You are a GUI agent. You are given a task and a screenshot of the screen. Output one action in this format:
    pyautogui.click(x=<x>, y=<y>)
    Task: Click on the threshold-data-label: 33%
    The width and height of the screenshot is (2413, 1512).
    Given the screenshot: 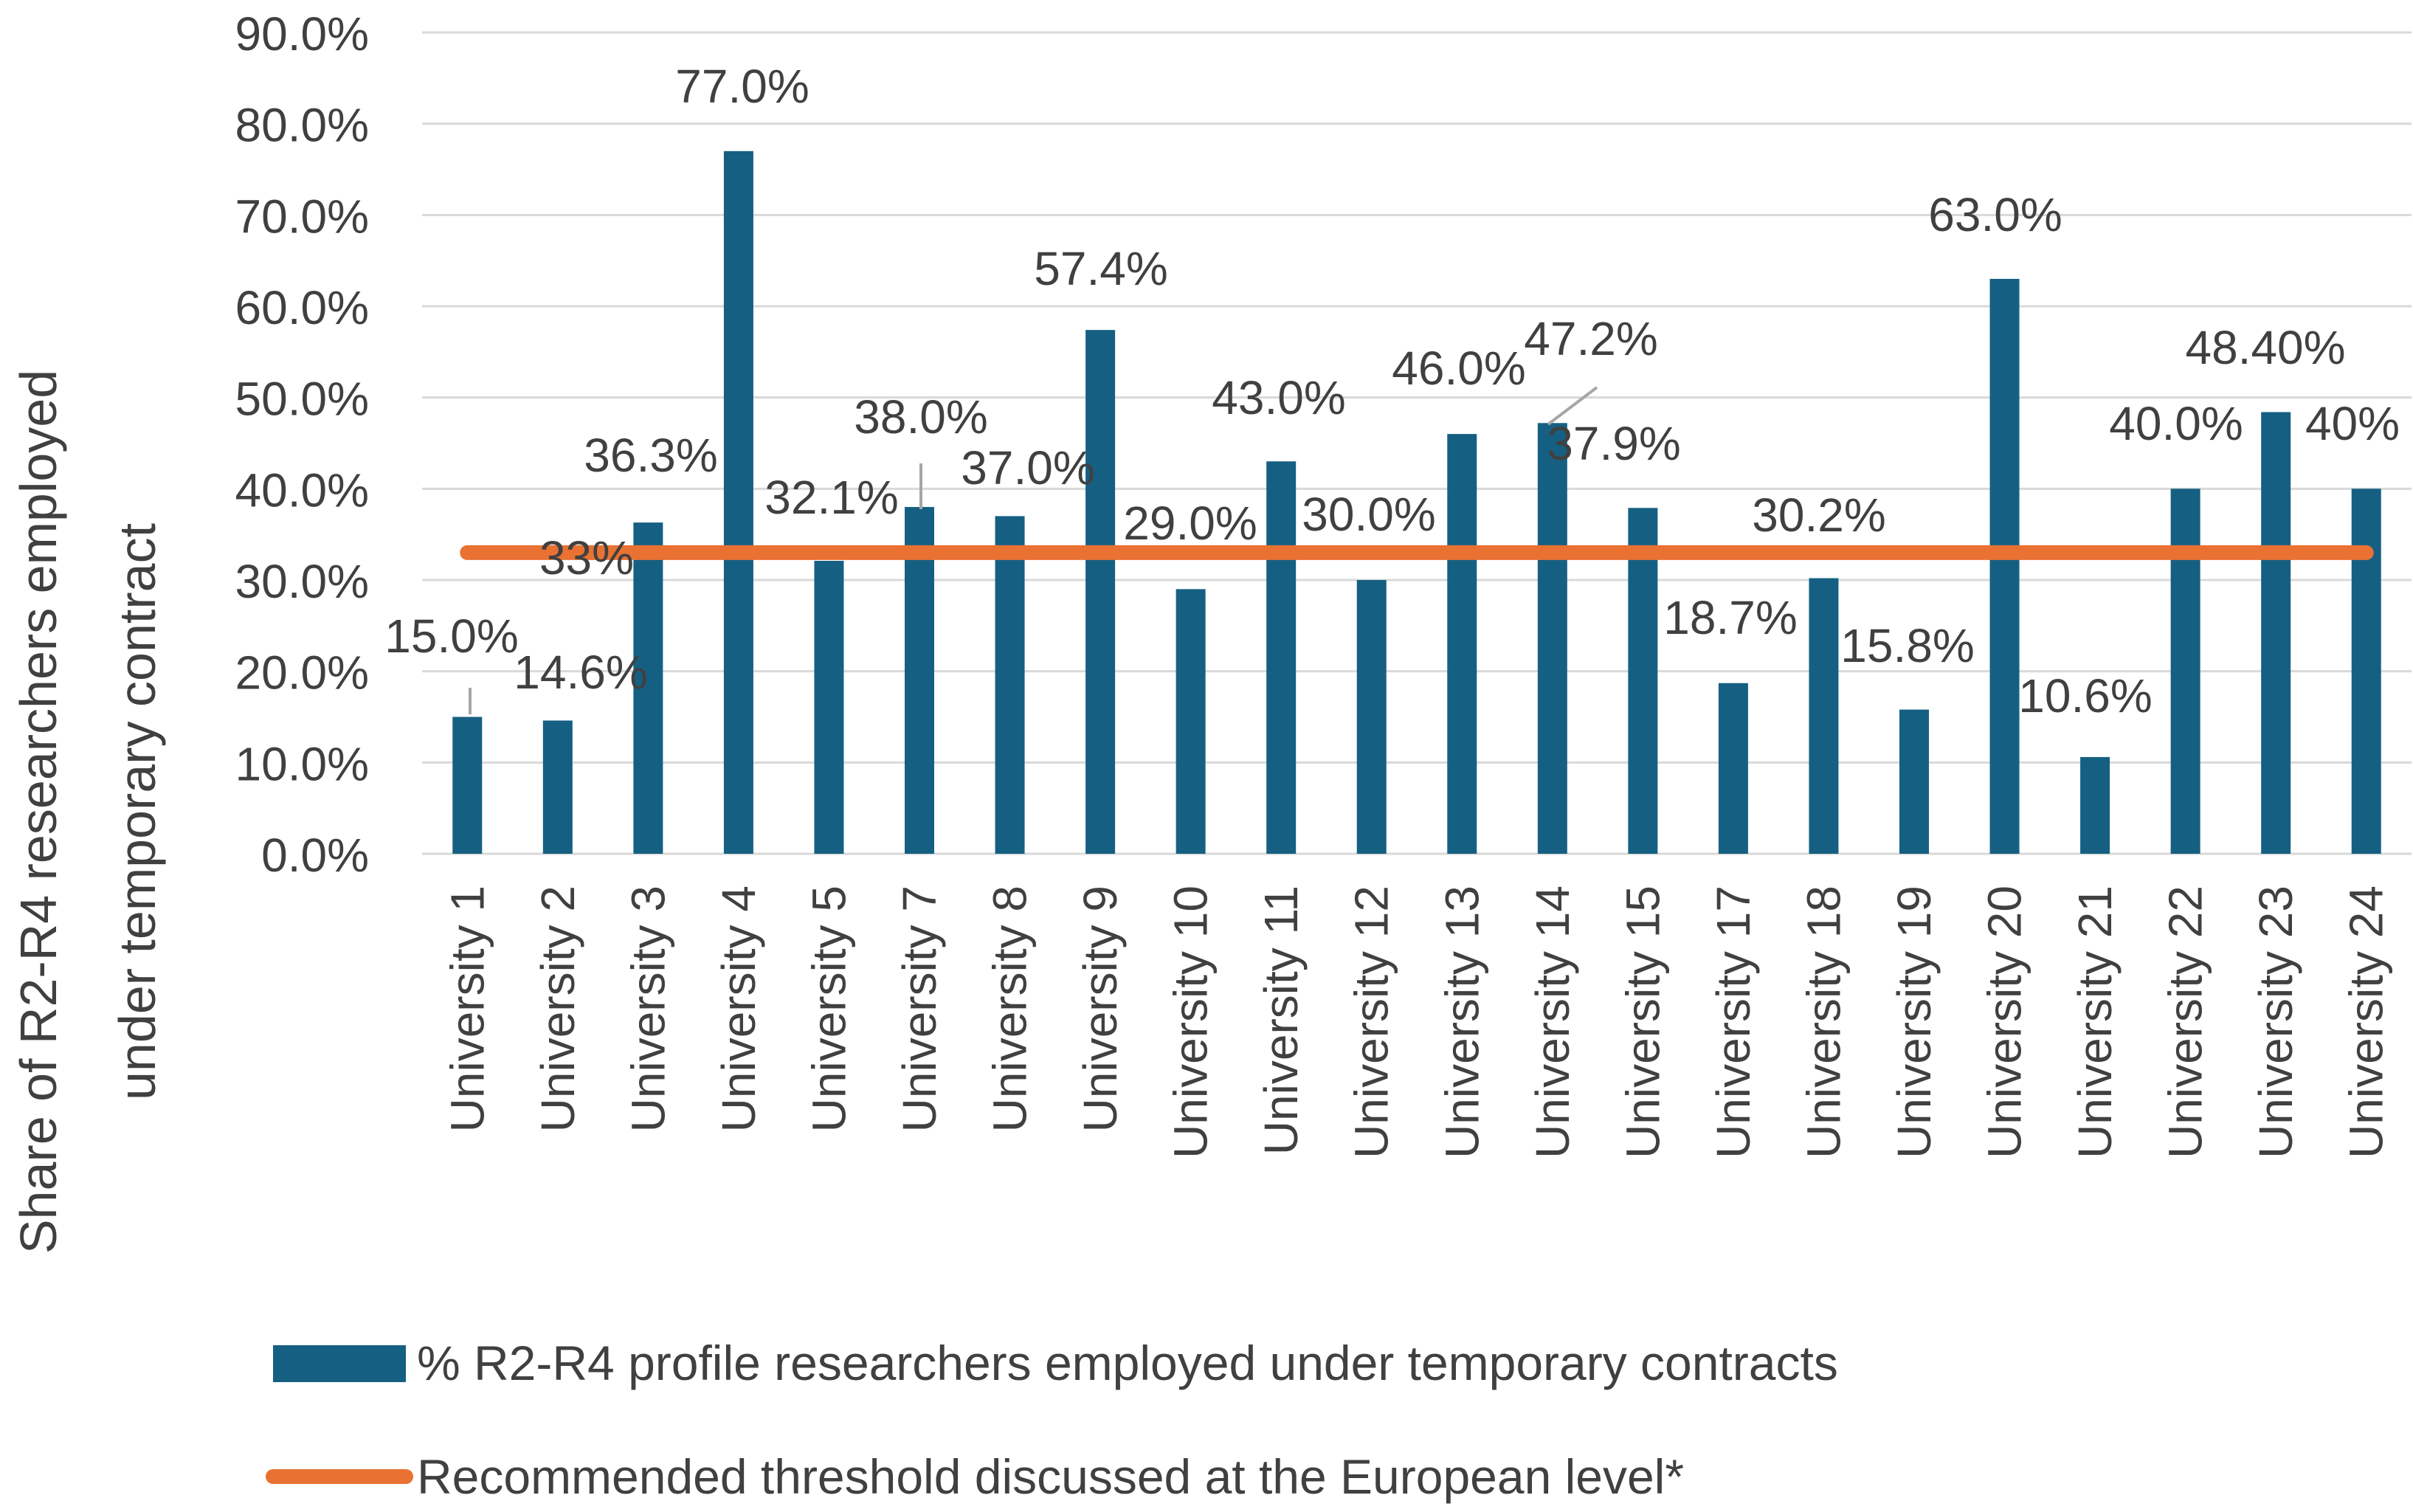 What is the action you would take?
    pyautogui.click(x=586, y=557)
    